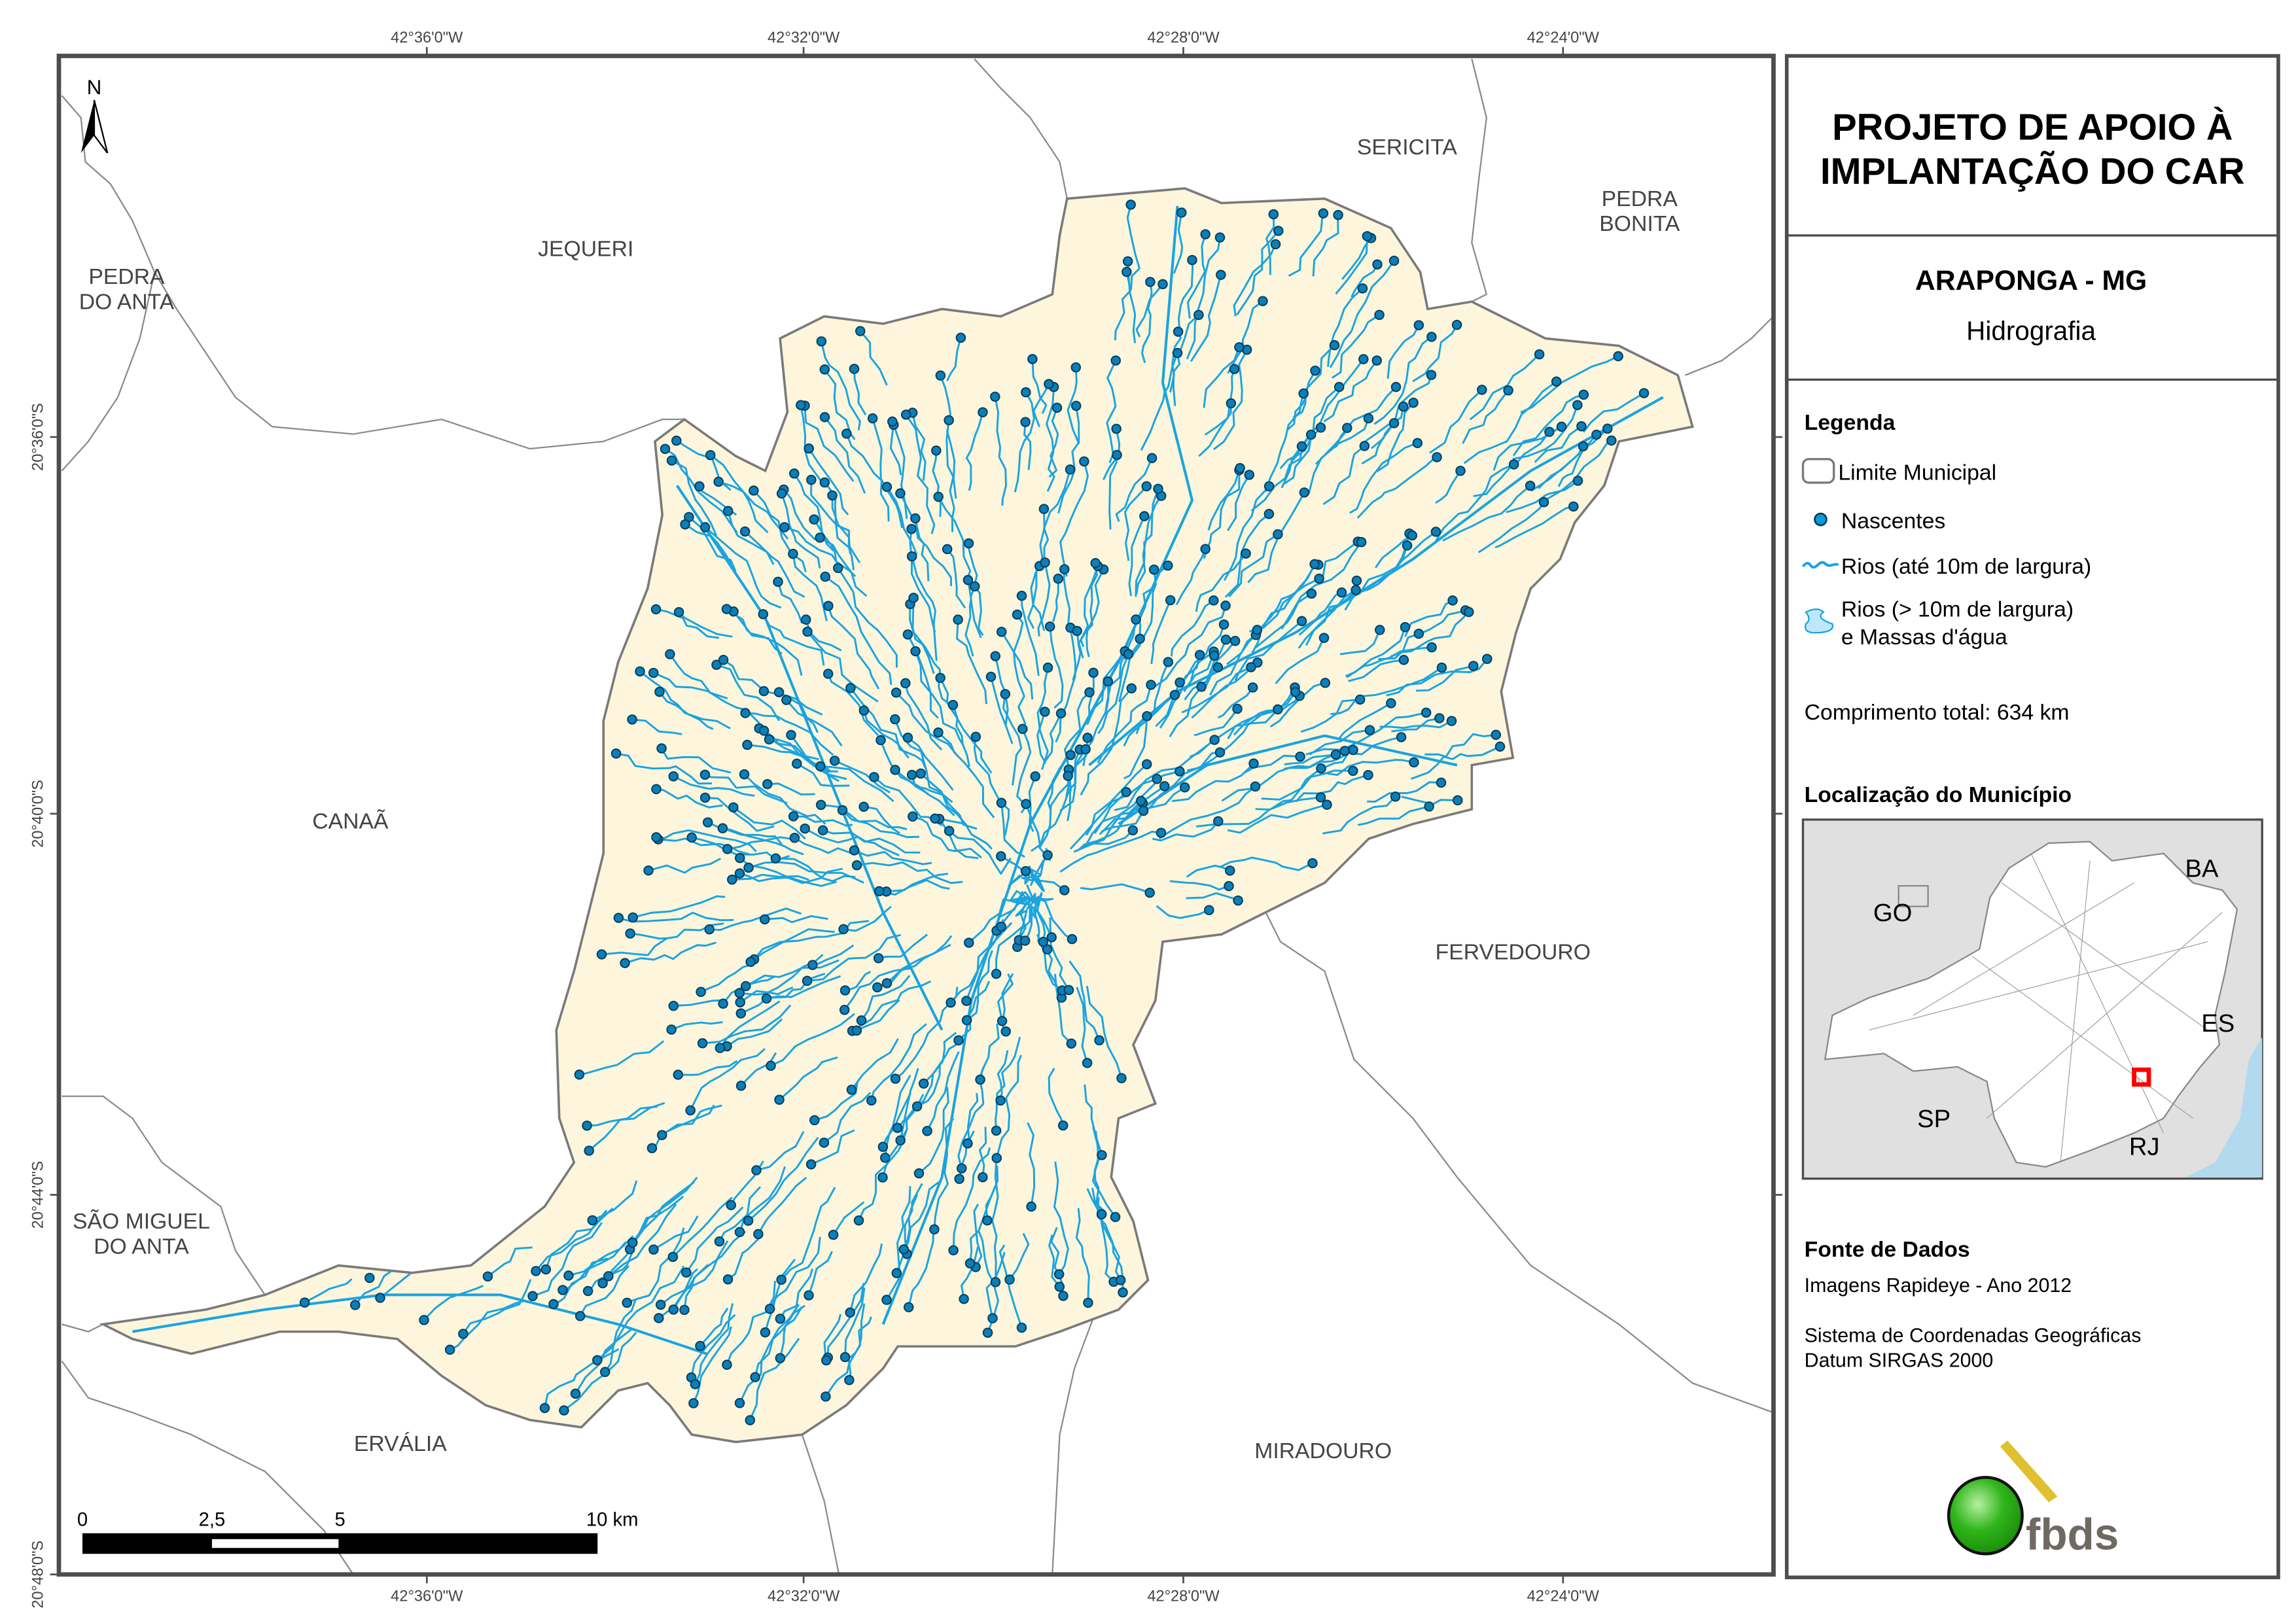 The image size is (2296, 1623). What do you see at coordinates (1966, 566) in the screenshot?
I see `legend-item-label: Rios (até 10m de largura)` at bounding box center [1966, 566].